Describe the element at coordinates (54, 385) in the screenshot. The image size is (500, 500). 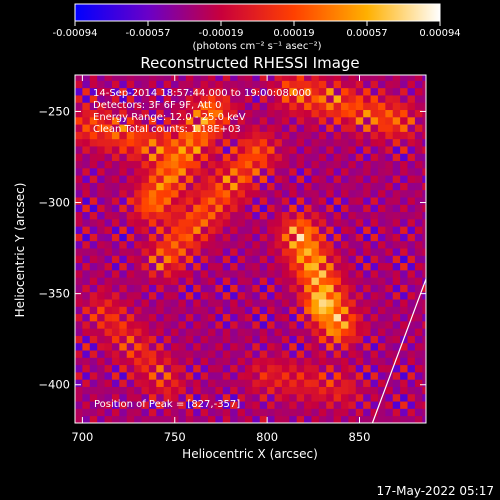
I see `y-tick-label: −400` at that location.